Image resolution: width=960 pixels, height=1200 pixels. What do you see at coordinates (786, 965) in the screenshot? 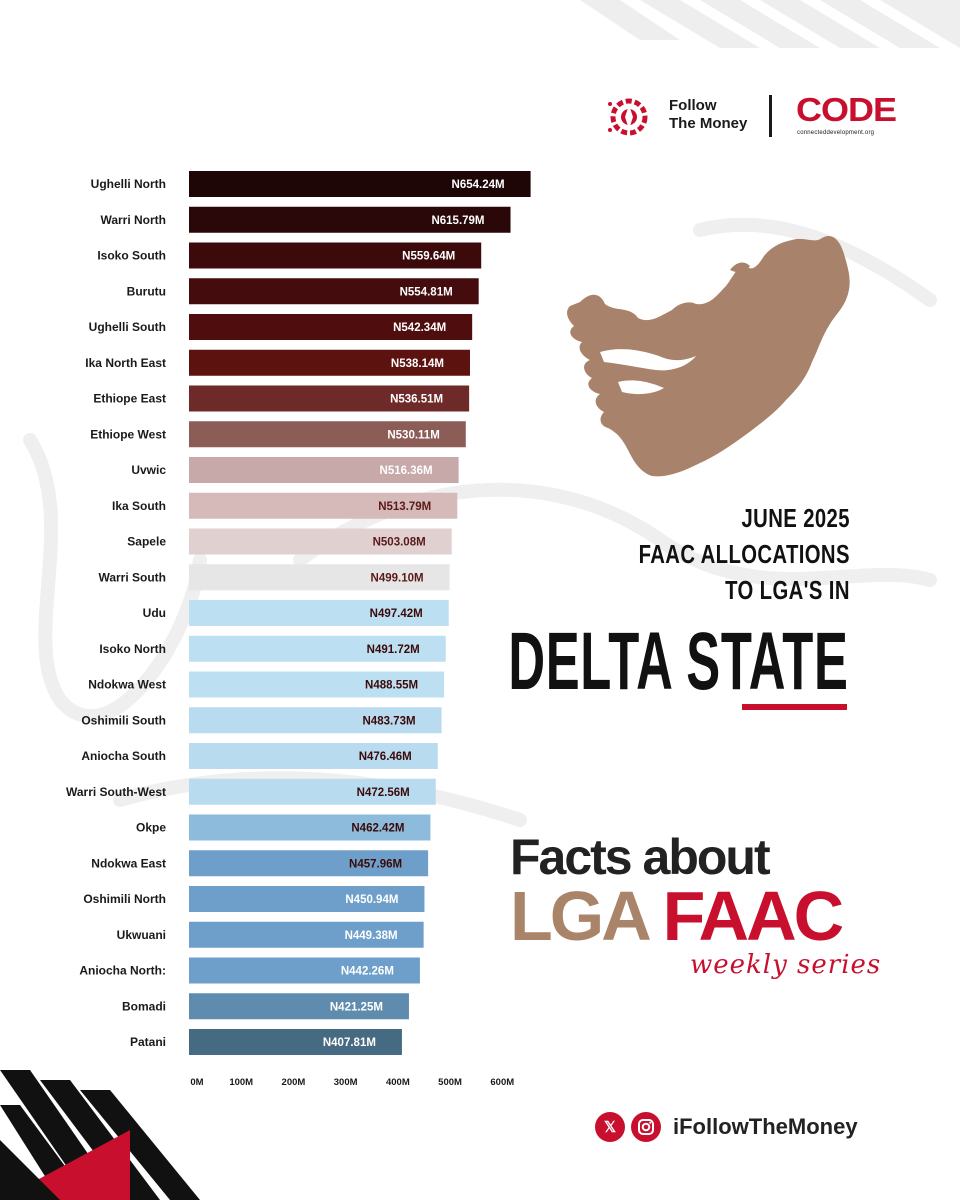
I see `weekly-series-text: weekly series` at bounding box center [786, 965].